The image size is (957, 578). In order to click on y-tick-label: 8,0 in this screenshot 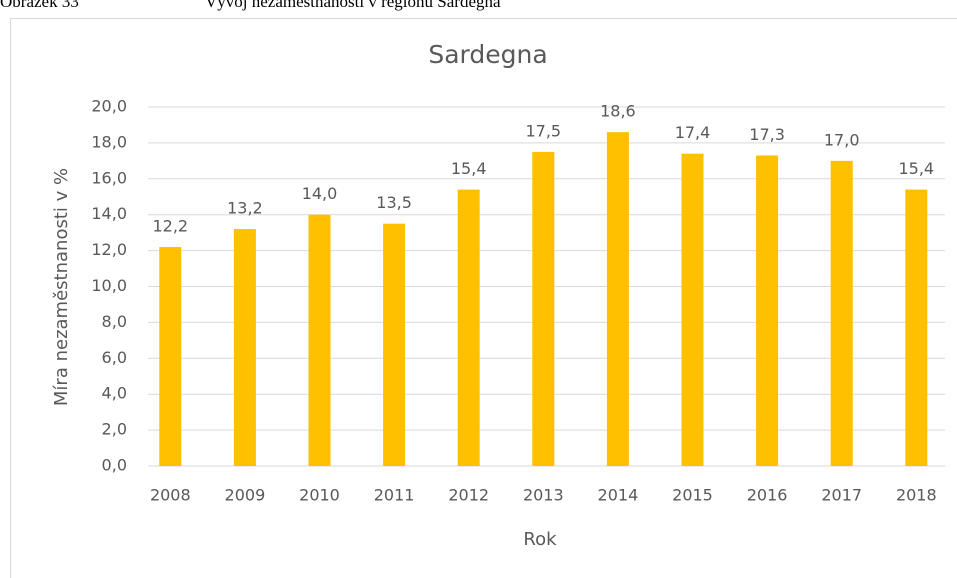, I will do `click(114, 321)`.